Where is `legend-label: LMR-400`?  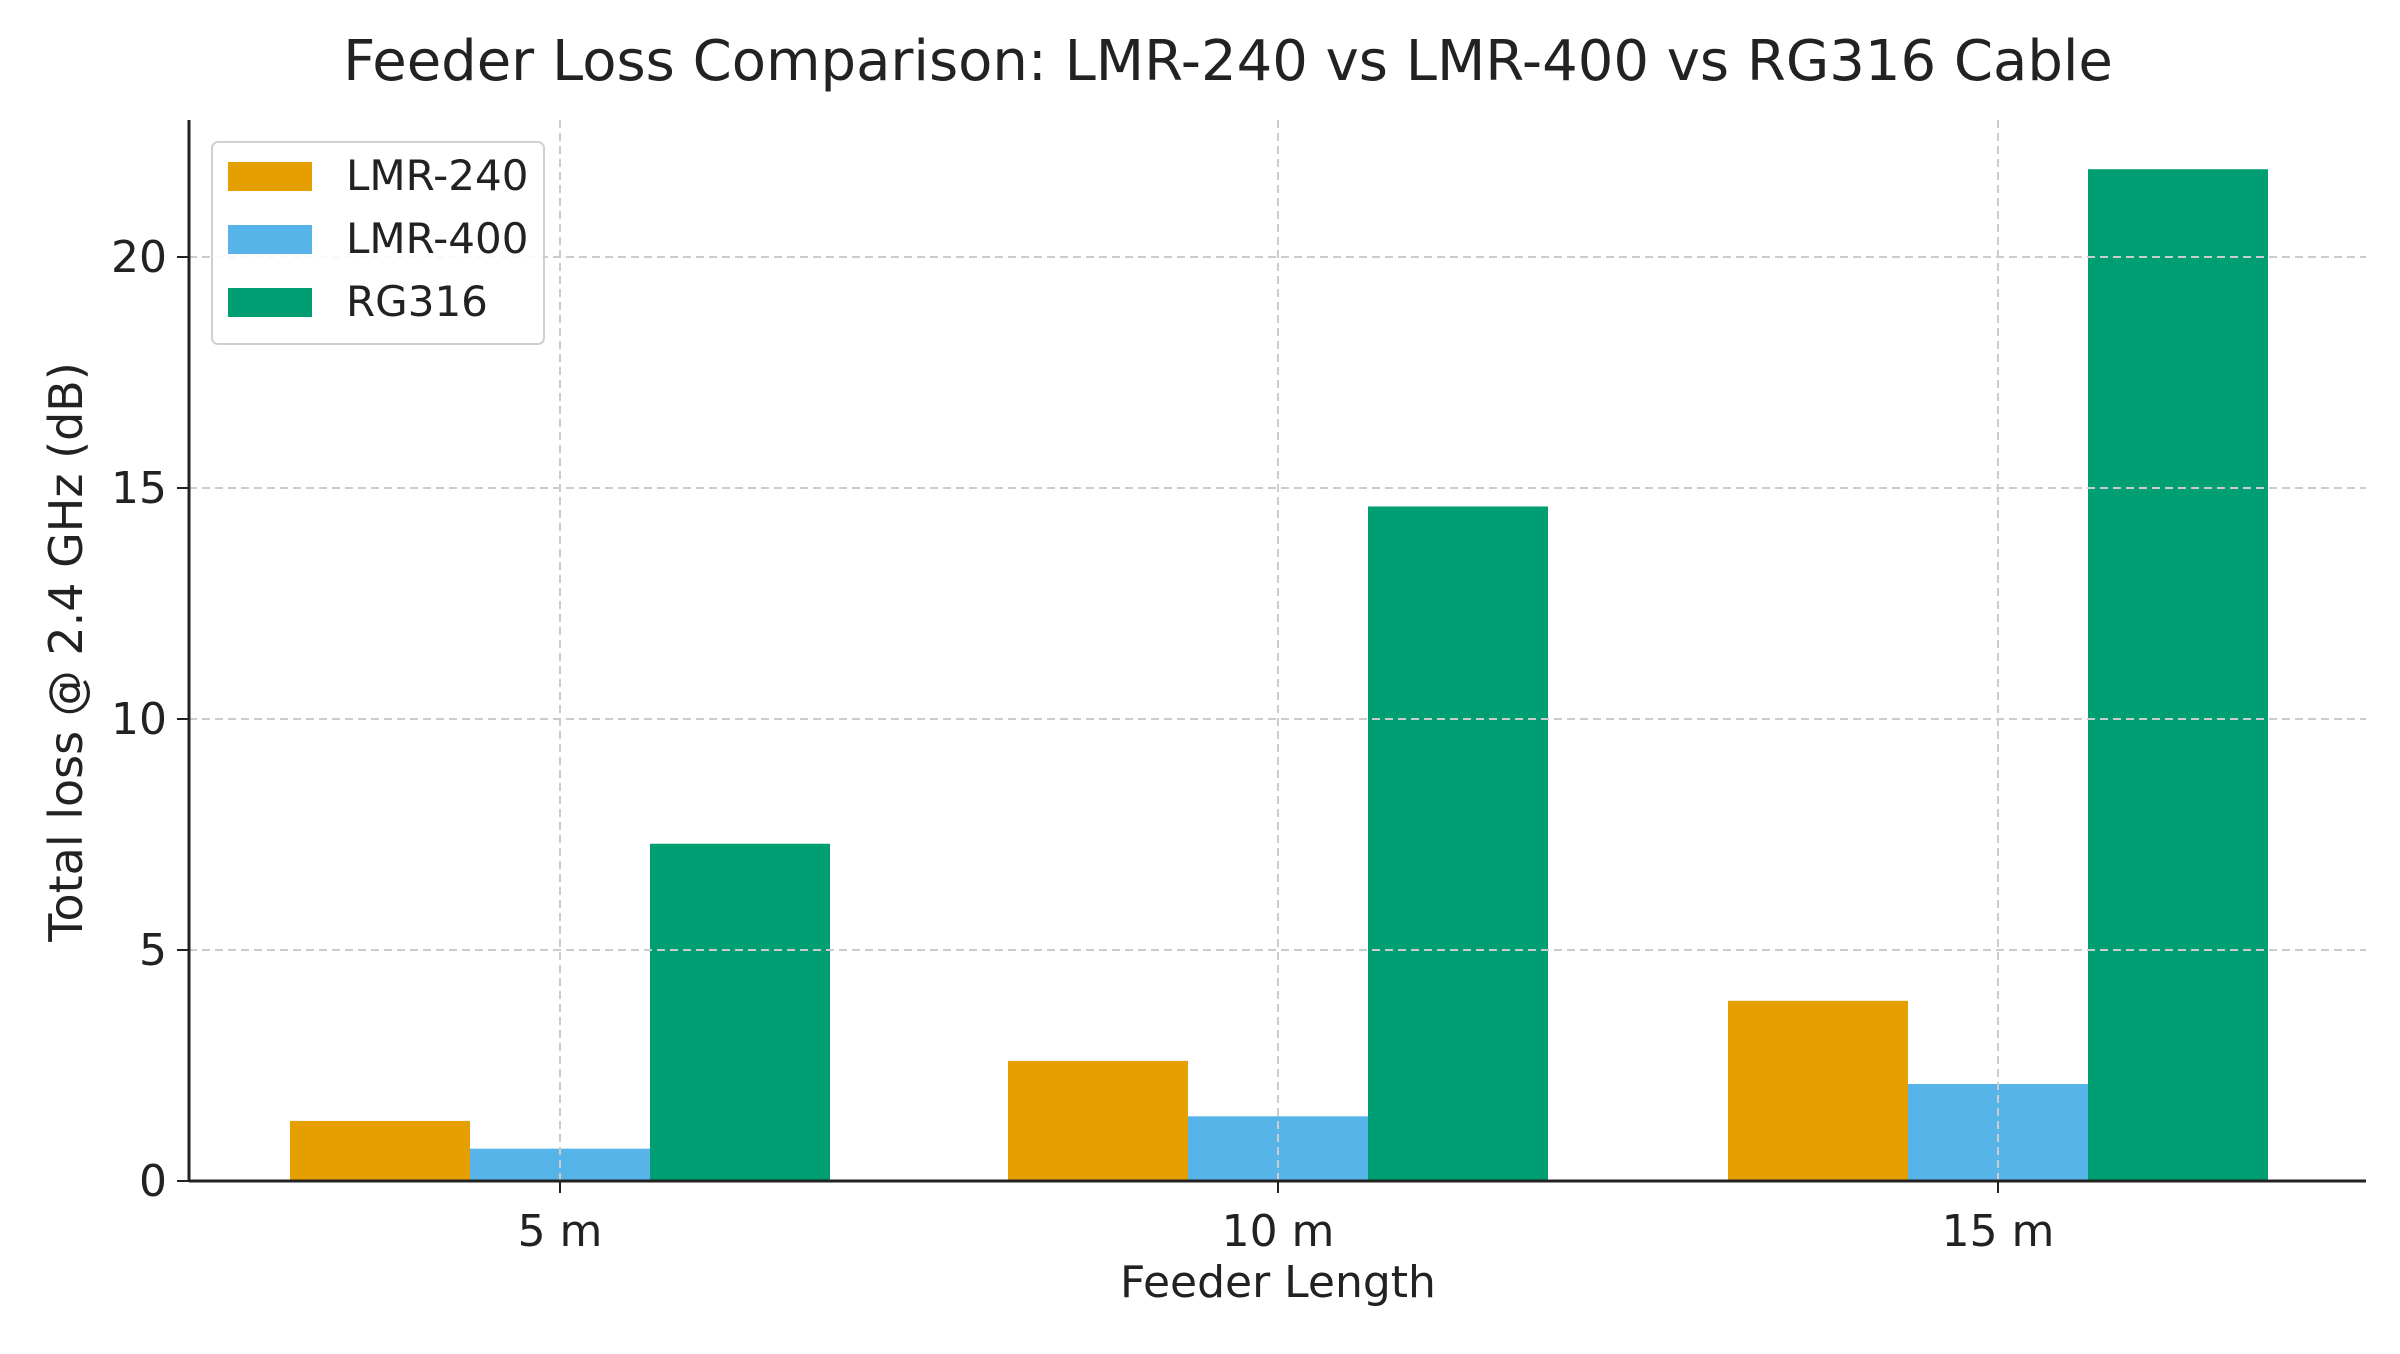
legend-label: LMR-400 is located at coordinates (437, 238).